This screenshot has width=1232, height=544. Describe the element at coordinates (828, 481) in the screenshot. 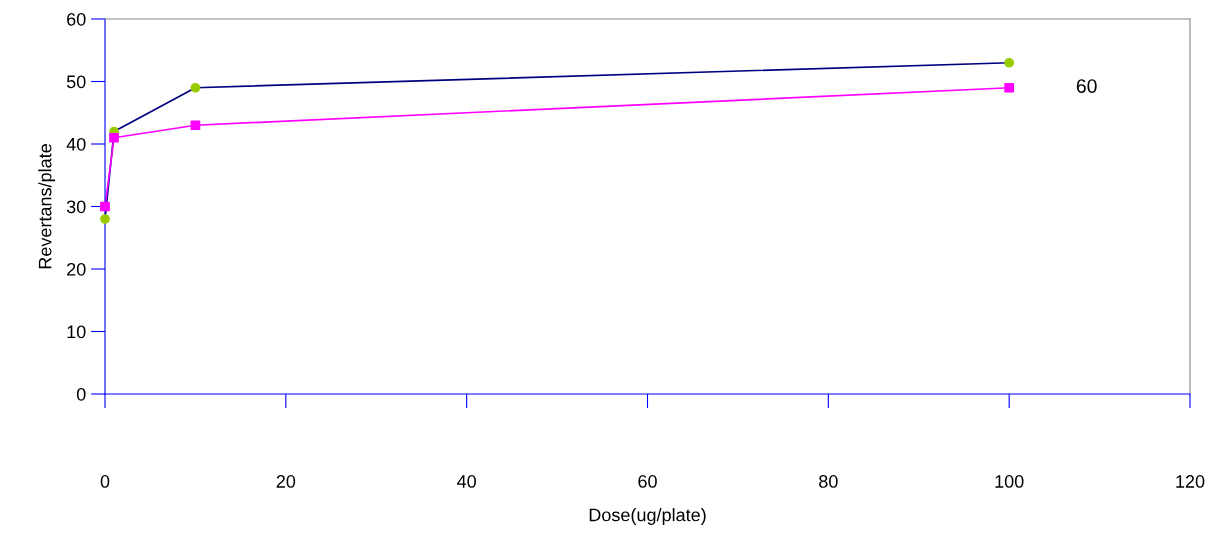

I see `x-tick-label: 80` at that location.